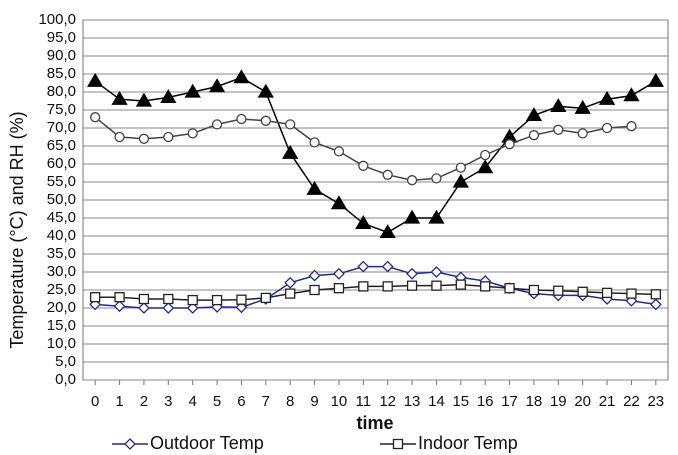  I want to click on y-tick-label: 75,0, so click(61, 109).